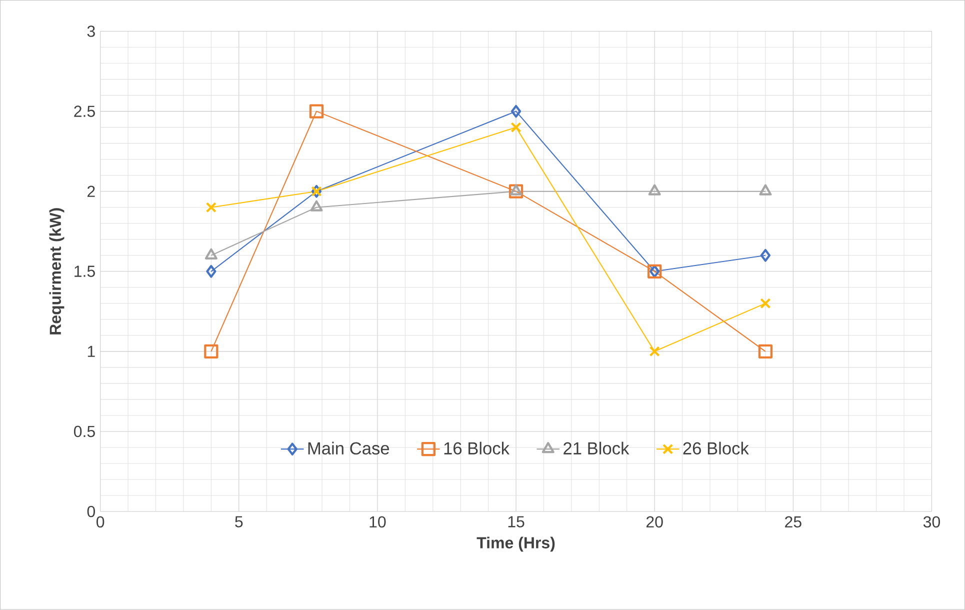 The image size is (965, 610). What do you see at coordinates (91, 352) in the screenshot?
I see `y-tick-label: 1` at bounding box center [91, 352].